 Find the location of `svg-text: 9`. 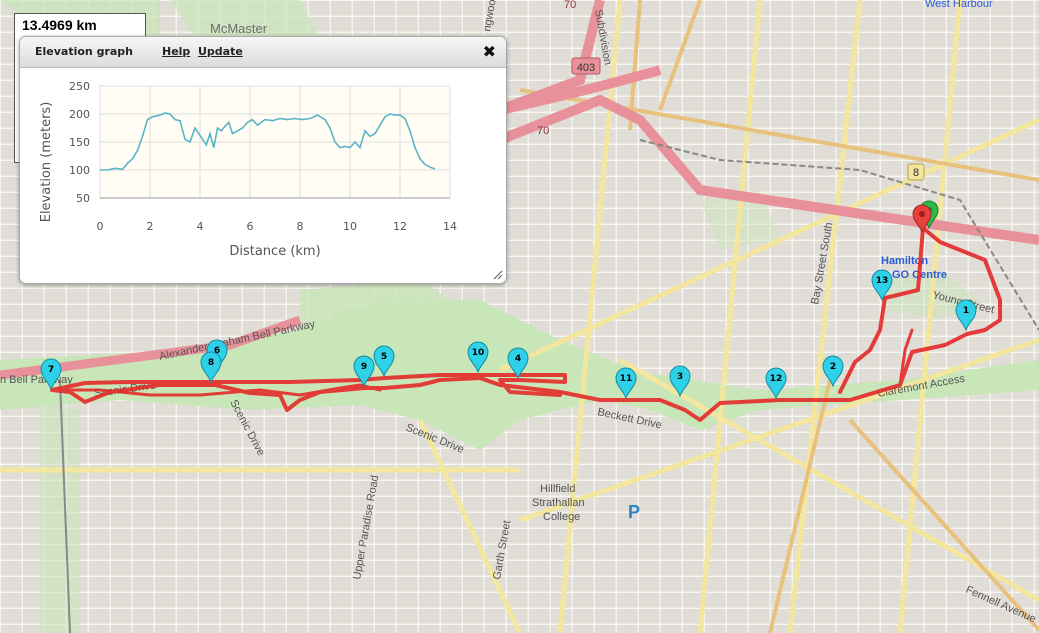

svg-text: 9 is located at coordinates (364, 367).